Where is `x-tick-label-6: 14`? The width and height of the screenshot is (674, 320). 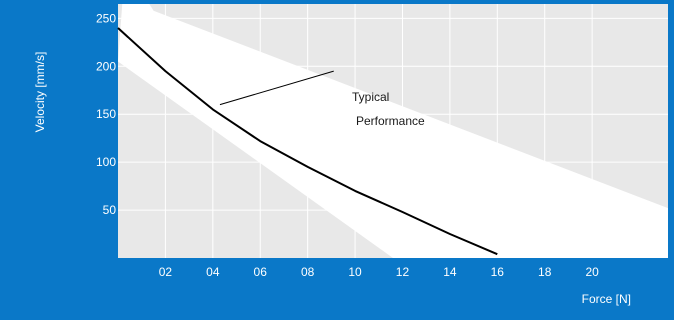 x-tick-label-6: 14 is located at coordinates (450, 272).